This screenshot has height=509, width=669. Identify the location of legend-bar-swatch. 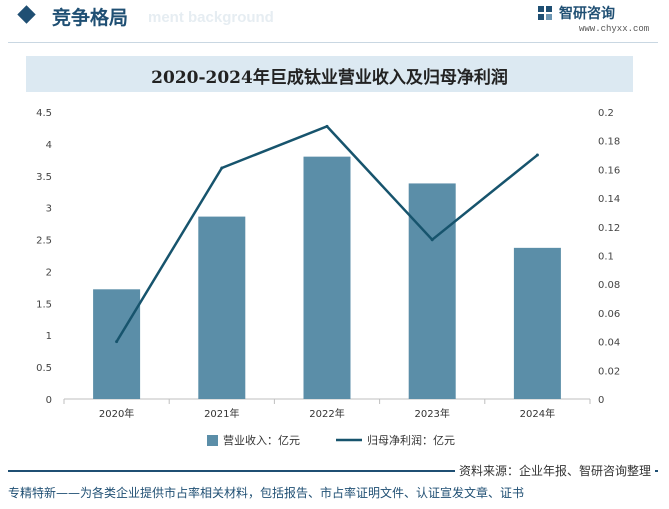
(212, 440).